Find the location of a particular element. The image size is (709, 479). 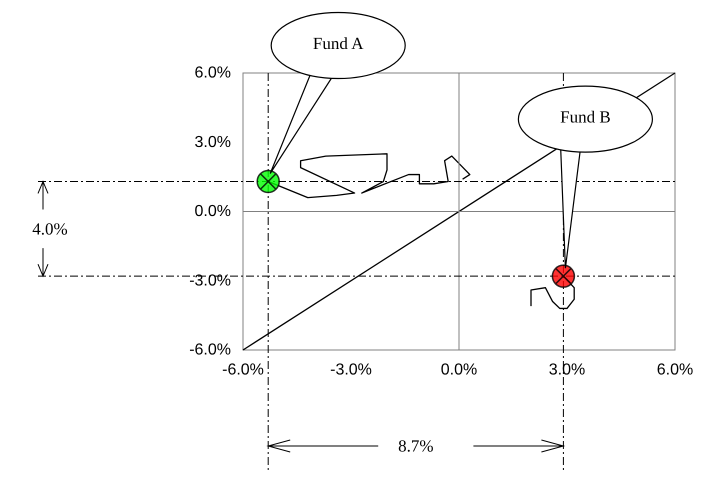

x-tick-label: 0.0% is located at coordinates (459, 370).